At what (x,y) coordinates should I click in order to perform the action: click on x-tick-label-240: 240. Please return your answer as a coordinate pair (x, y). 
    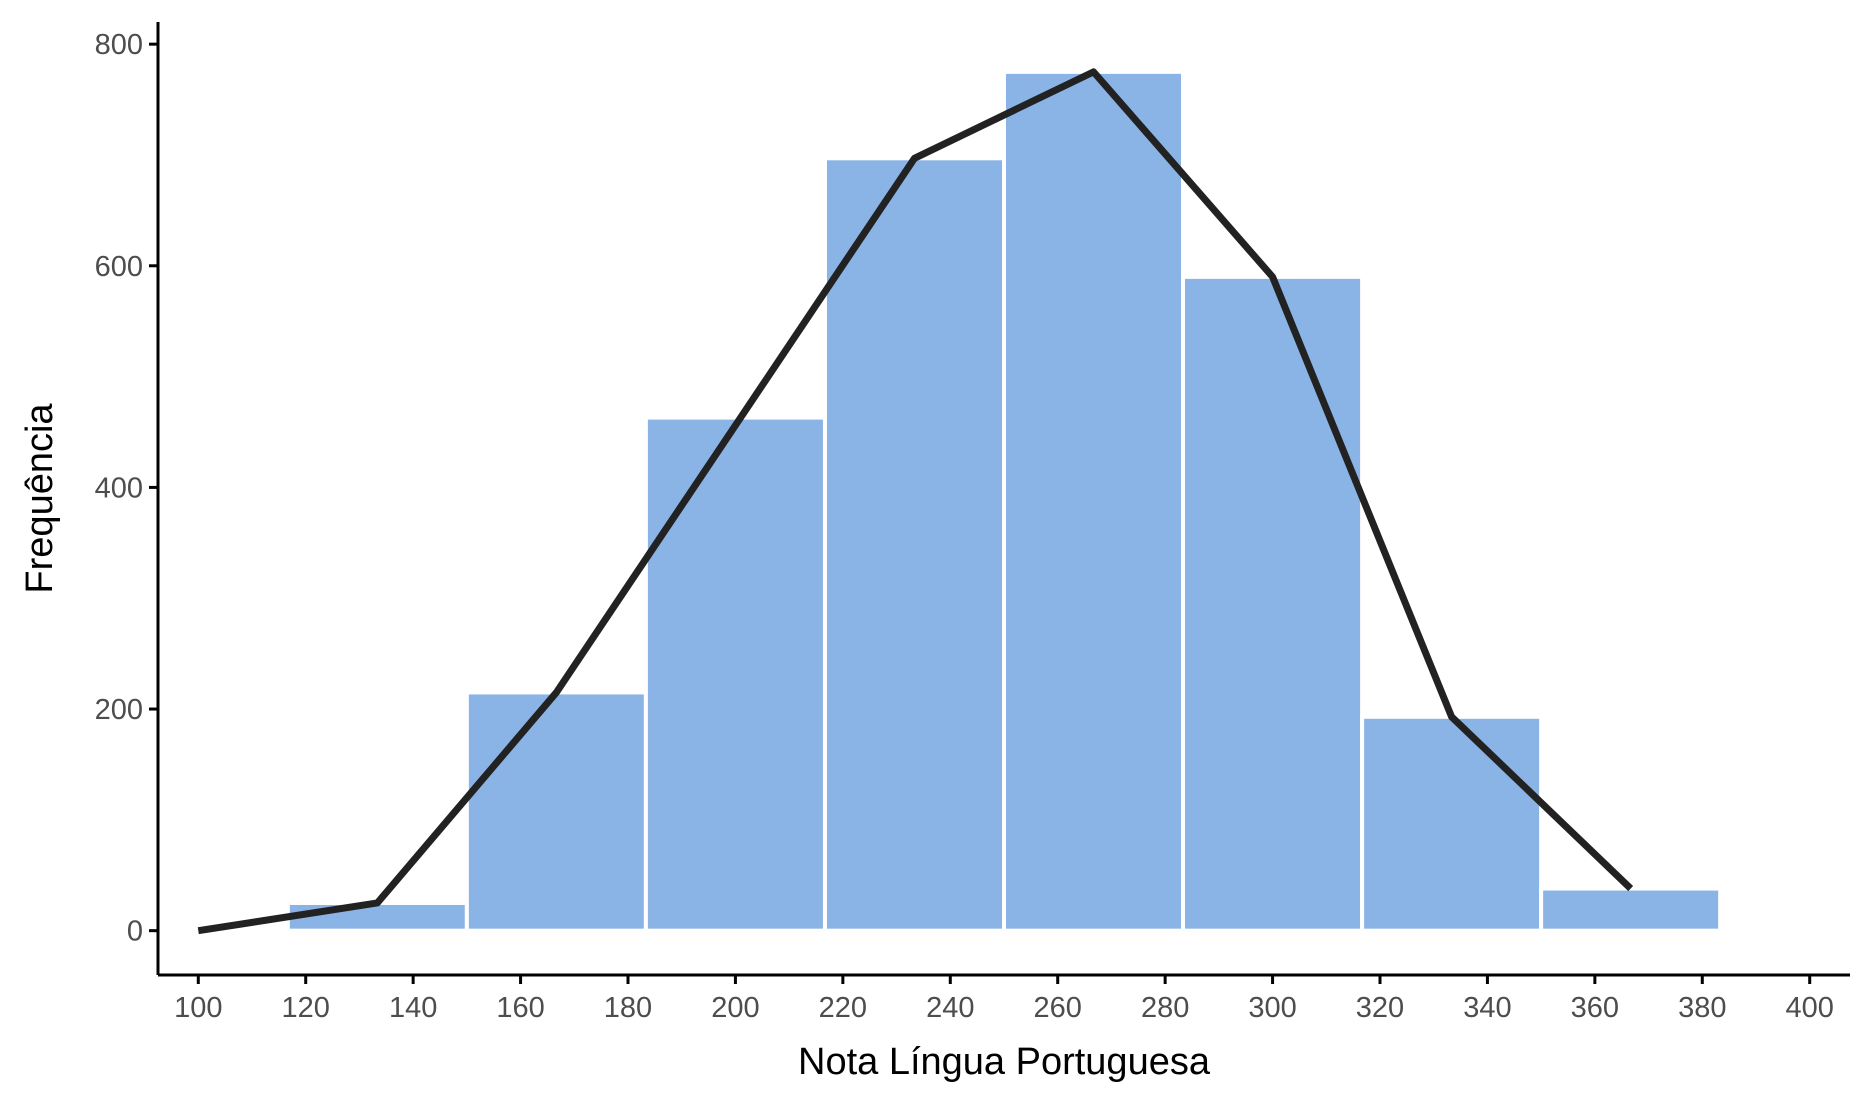
    Looking at the image, I should click on (950, 1008).